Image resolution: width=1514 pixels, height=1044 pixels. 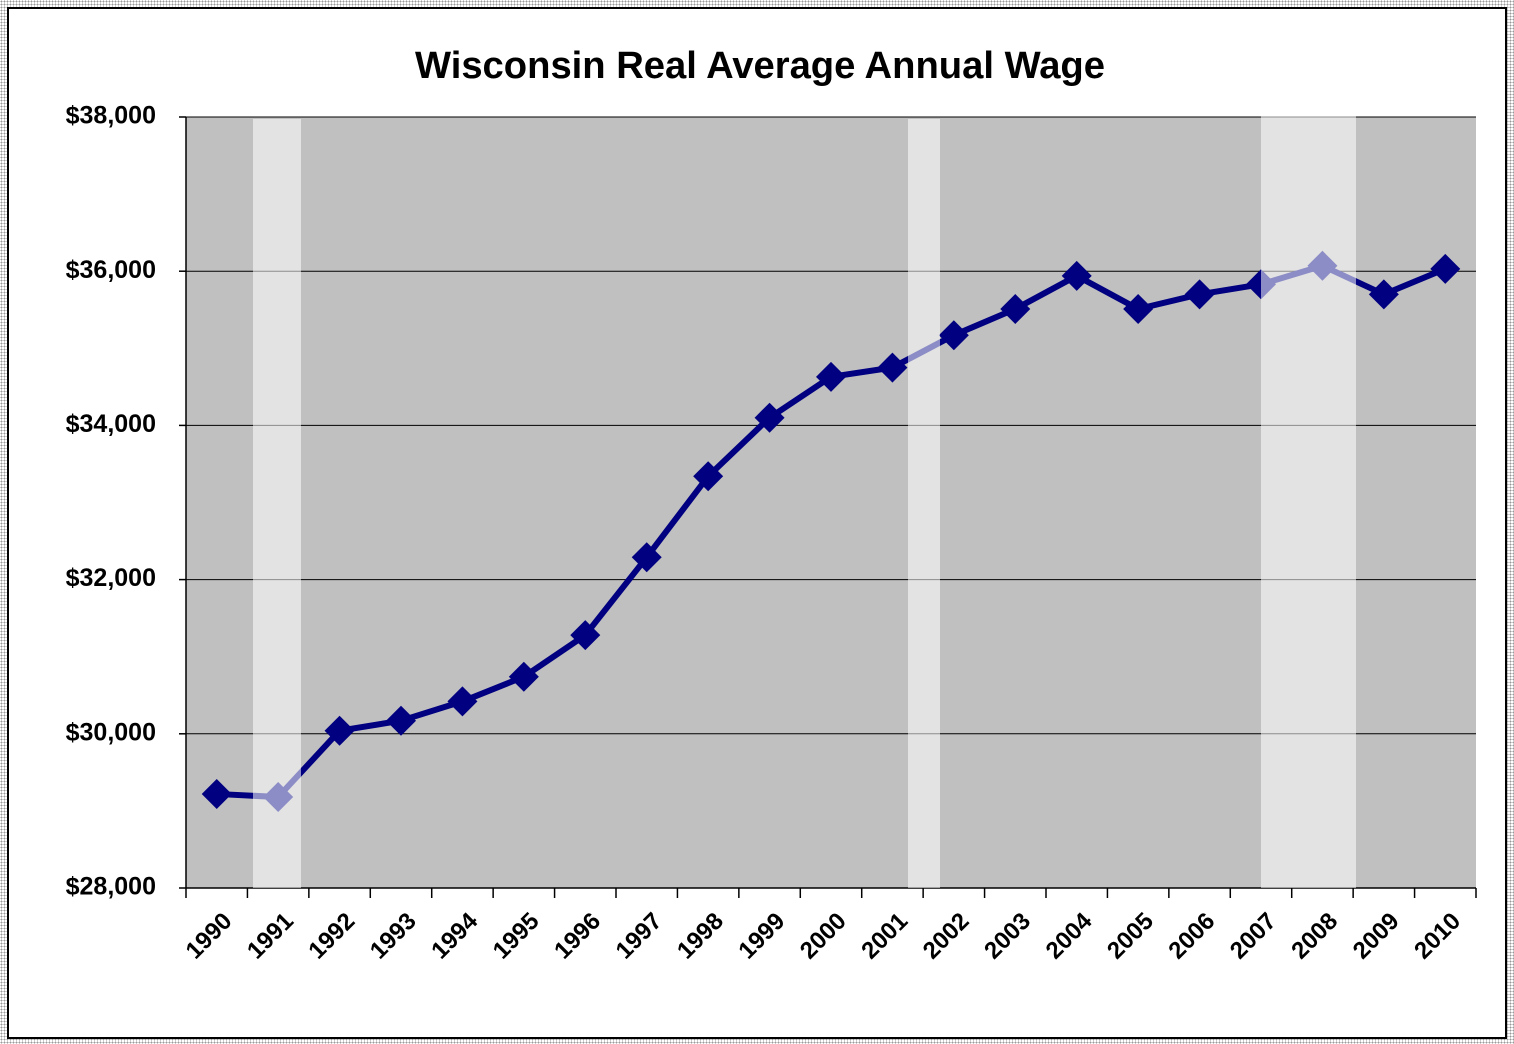 What do you see at coordinates (111, 116) in the screenshot?
I see `y-tick-label: $38,000` at bounding box center [111, 116].